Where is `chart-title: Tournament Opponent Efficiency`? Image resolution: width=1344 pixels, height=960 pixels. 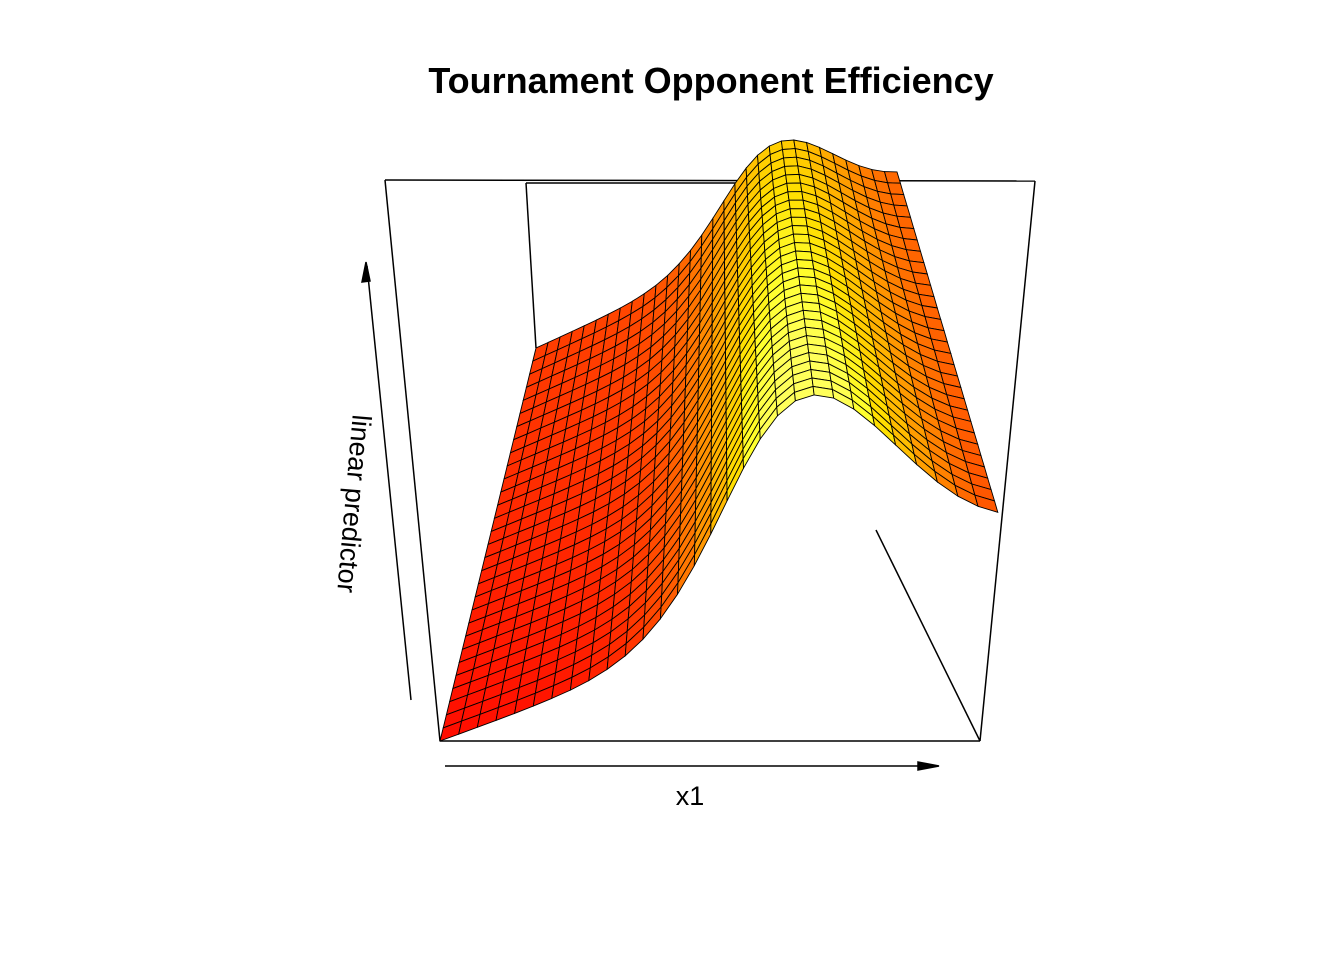
chart-title: Tournament Opponent Efficiency is located at coordinates (710, 80).